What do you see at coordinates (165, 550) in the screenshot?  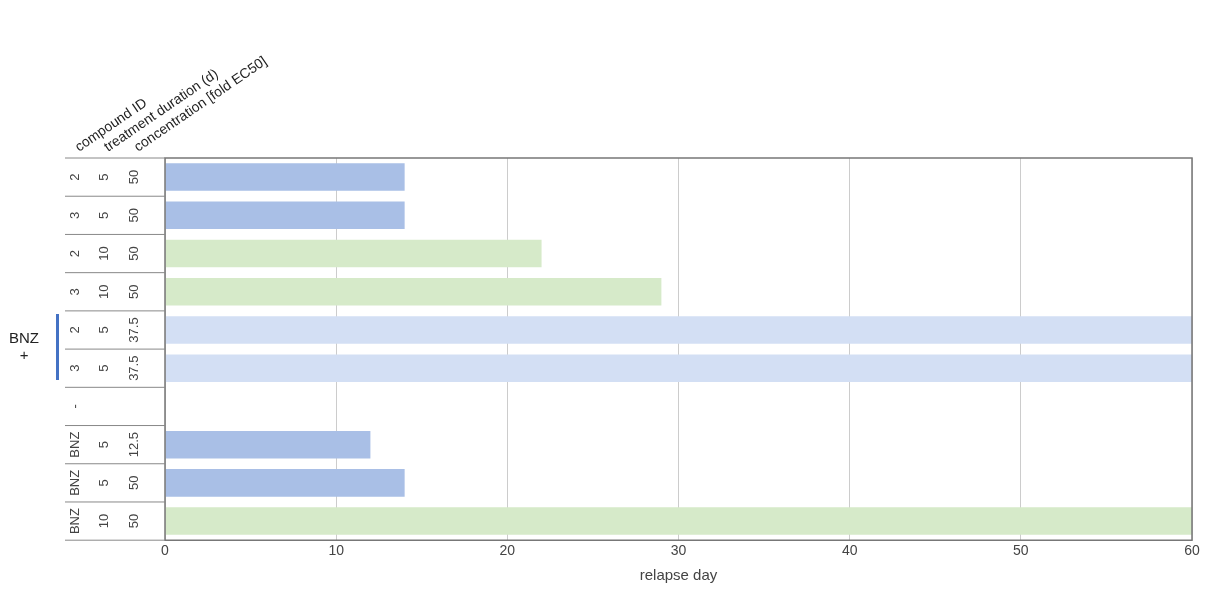 I see `x-tick-label: 0` at bounding box center [165, 550].